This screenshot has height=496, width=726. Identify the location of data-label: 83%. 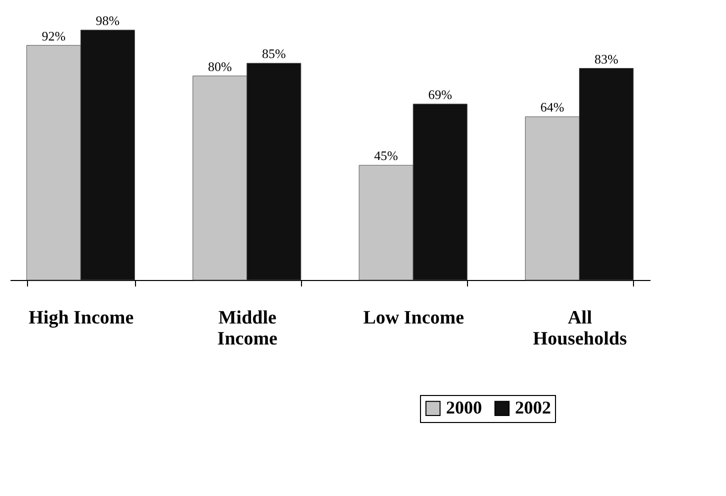
(606, 58).